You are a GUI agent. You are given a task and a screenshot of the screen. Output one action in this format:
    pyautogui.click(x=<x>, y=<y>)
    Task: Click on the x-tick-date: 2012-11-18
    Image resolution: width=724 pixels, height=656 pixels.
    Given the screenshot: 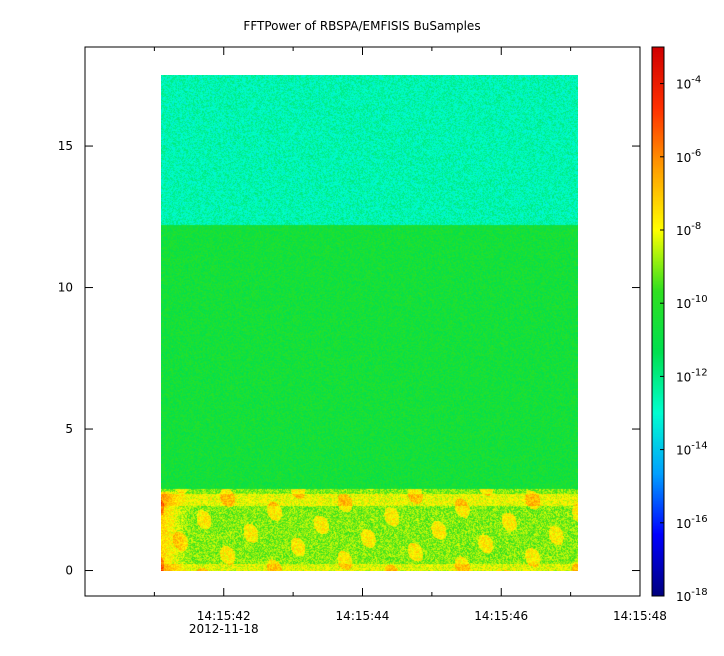 What is the action you would take?
    pyautogui.click(x=224, y=629)
    